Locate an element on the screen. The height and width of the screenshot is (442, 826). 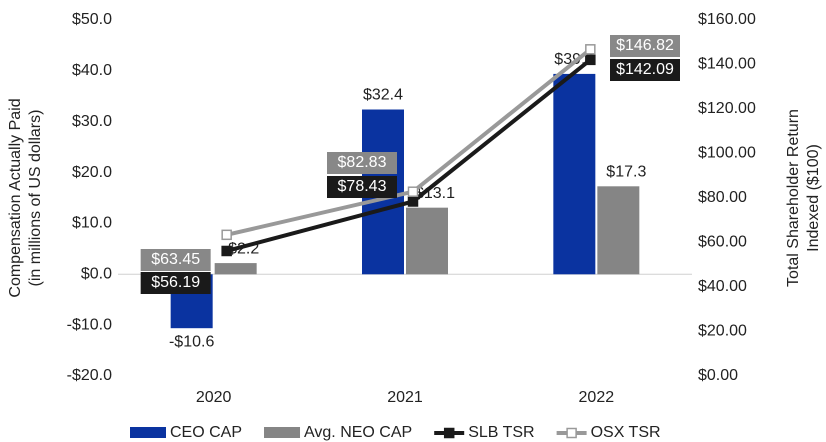
y2-axis-label: Indexed ($100) is located at coordinates (813, 198).